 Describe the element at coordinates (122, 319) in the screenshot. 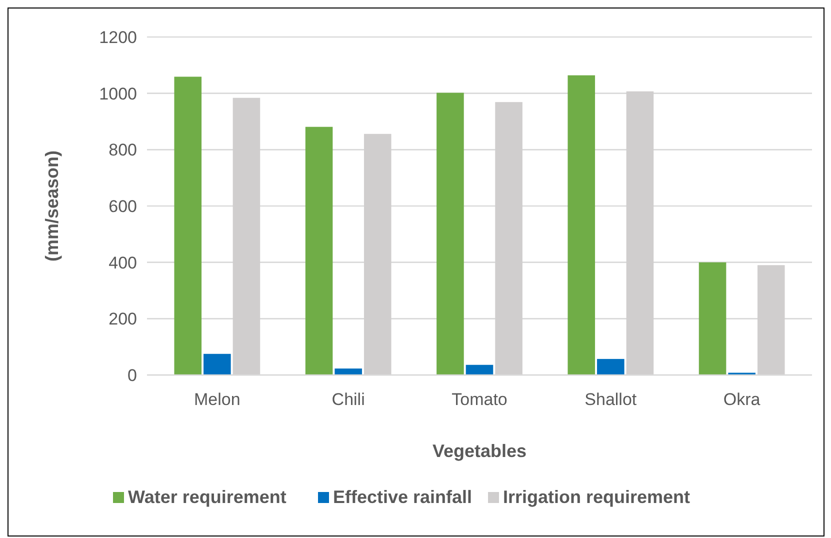

I see `y-tick-label: 200` at that location.